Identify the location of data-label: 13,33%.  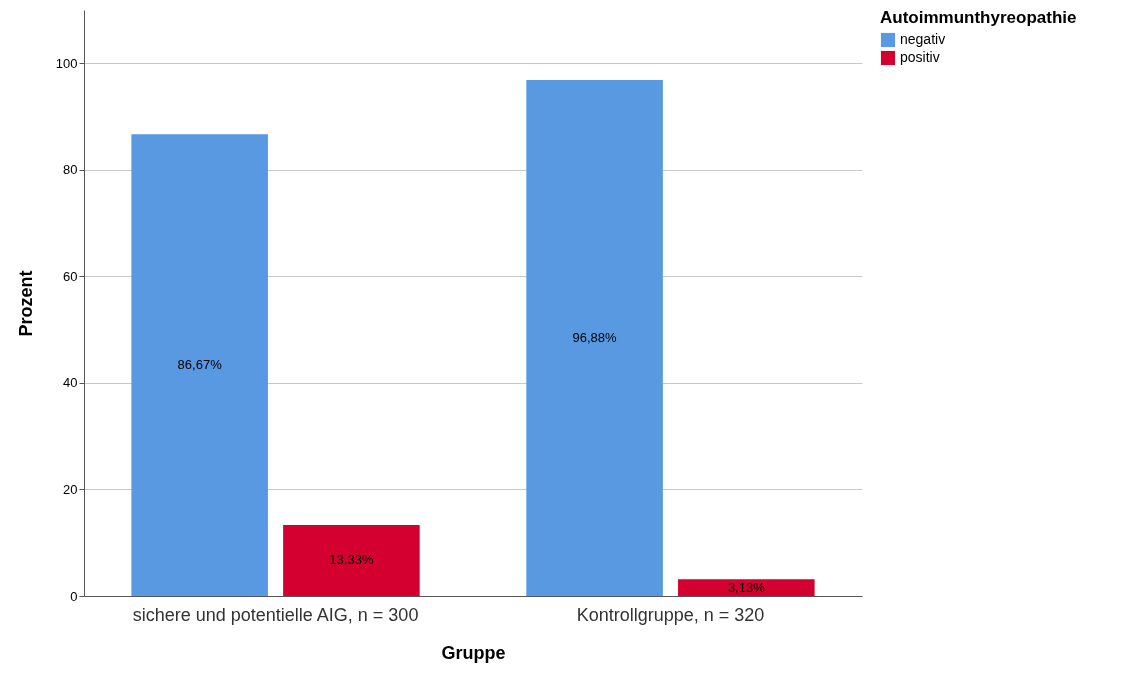
(351, 560).